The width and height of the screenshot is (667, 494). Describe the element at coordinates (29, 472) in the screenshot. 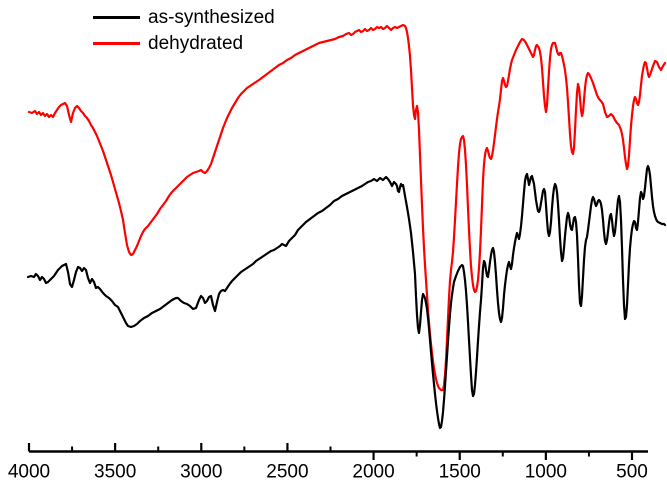

I see `x-axis-tick-label: 4000` at that location.